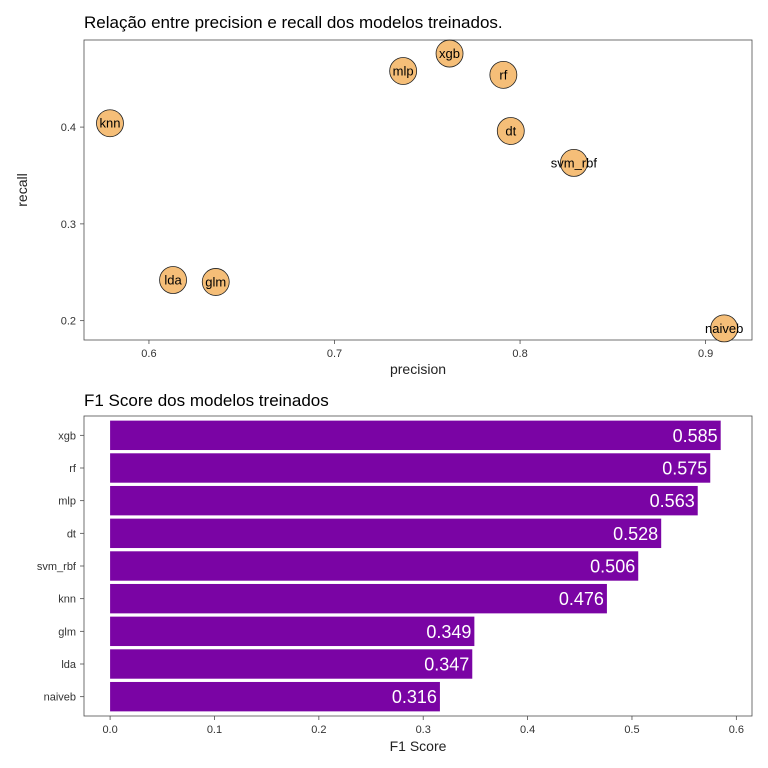  Describe the element at coordinates (67, 502) in the screenshot. I see `y-tick-label: mlp` at that location.